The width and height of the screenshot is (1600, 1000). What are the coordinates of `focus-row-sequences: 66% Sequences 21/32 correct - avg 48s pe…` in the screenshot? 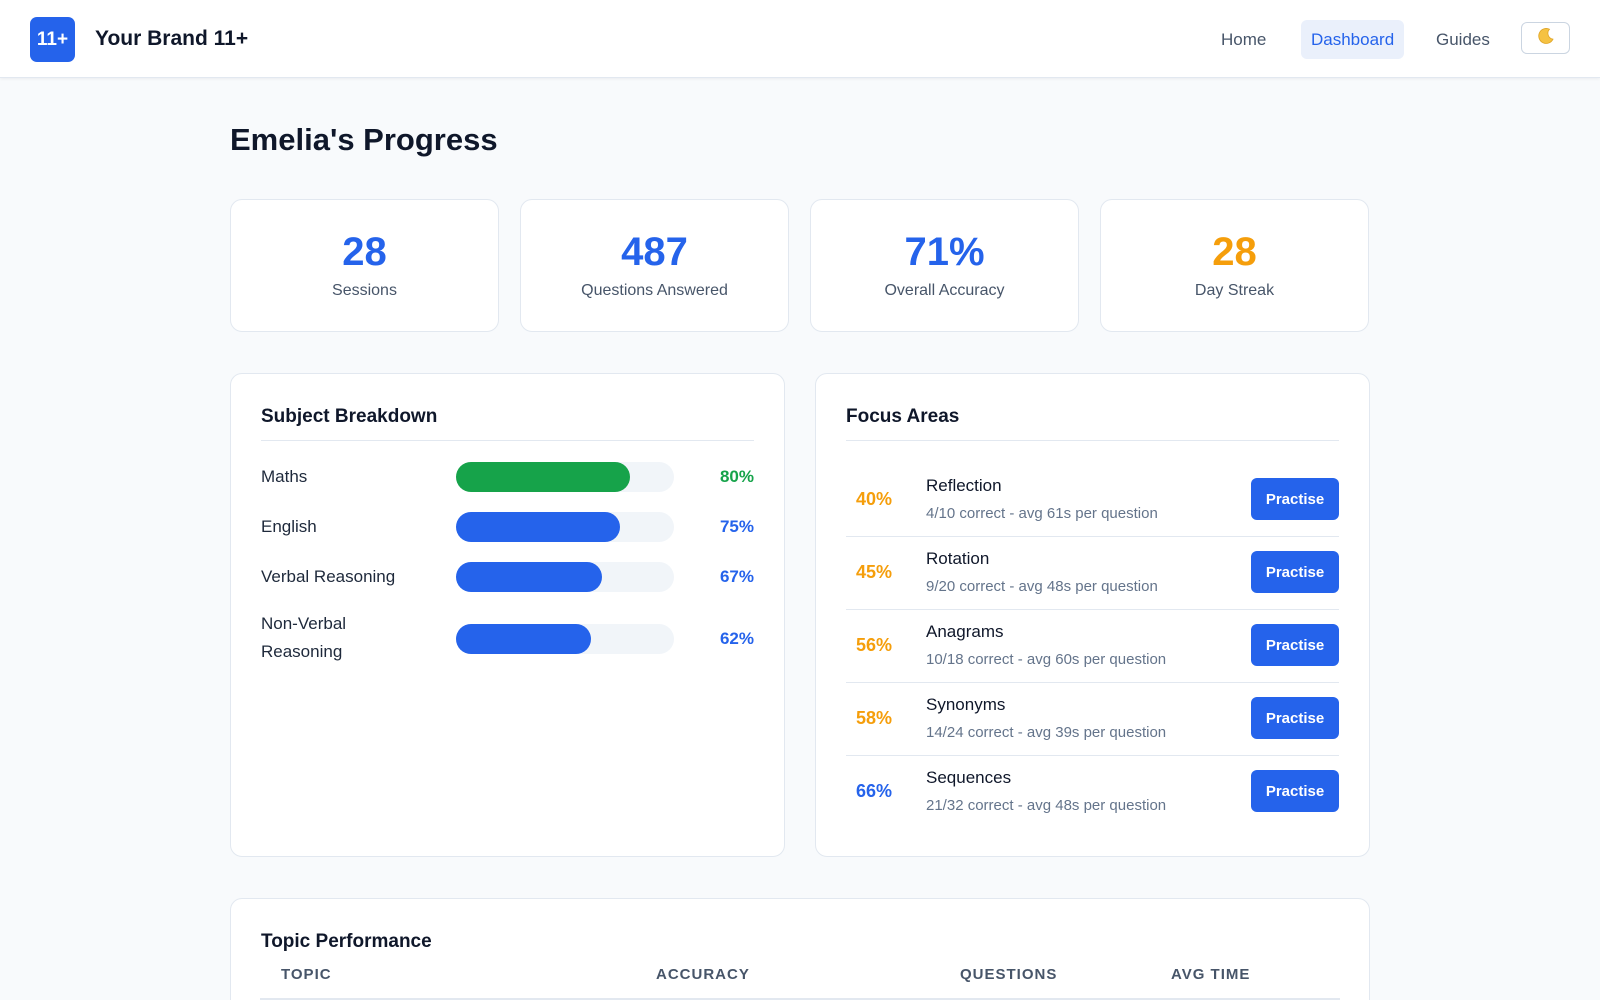 It's located at (1092, 792).